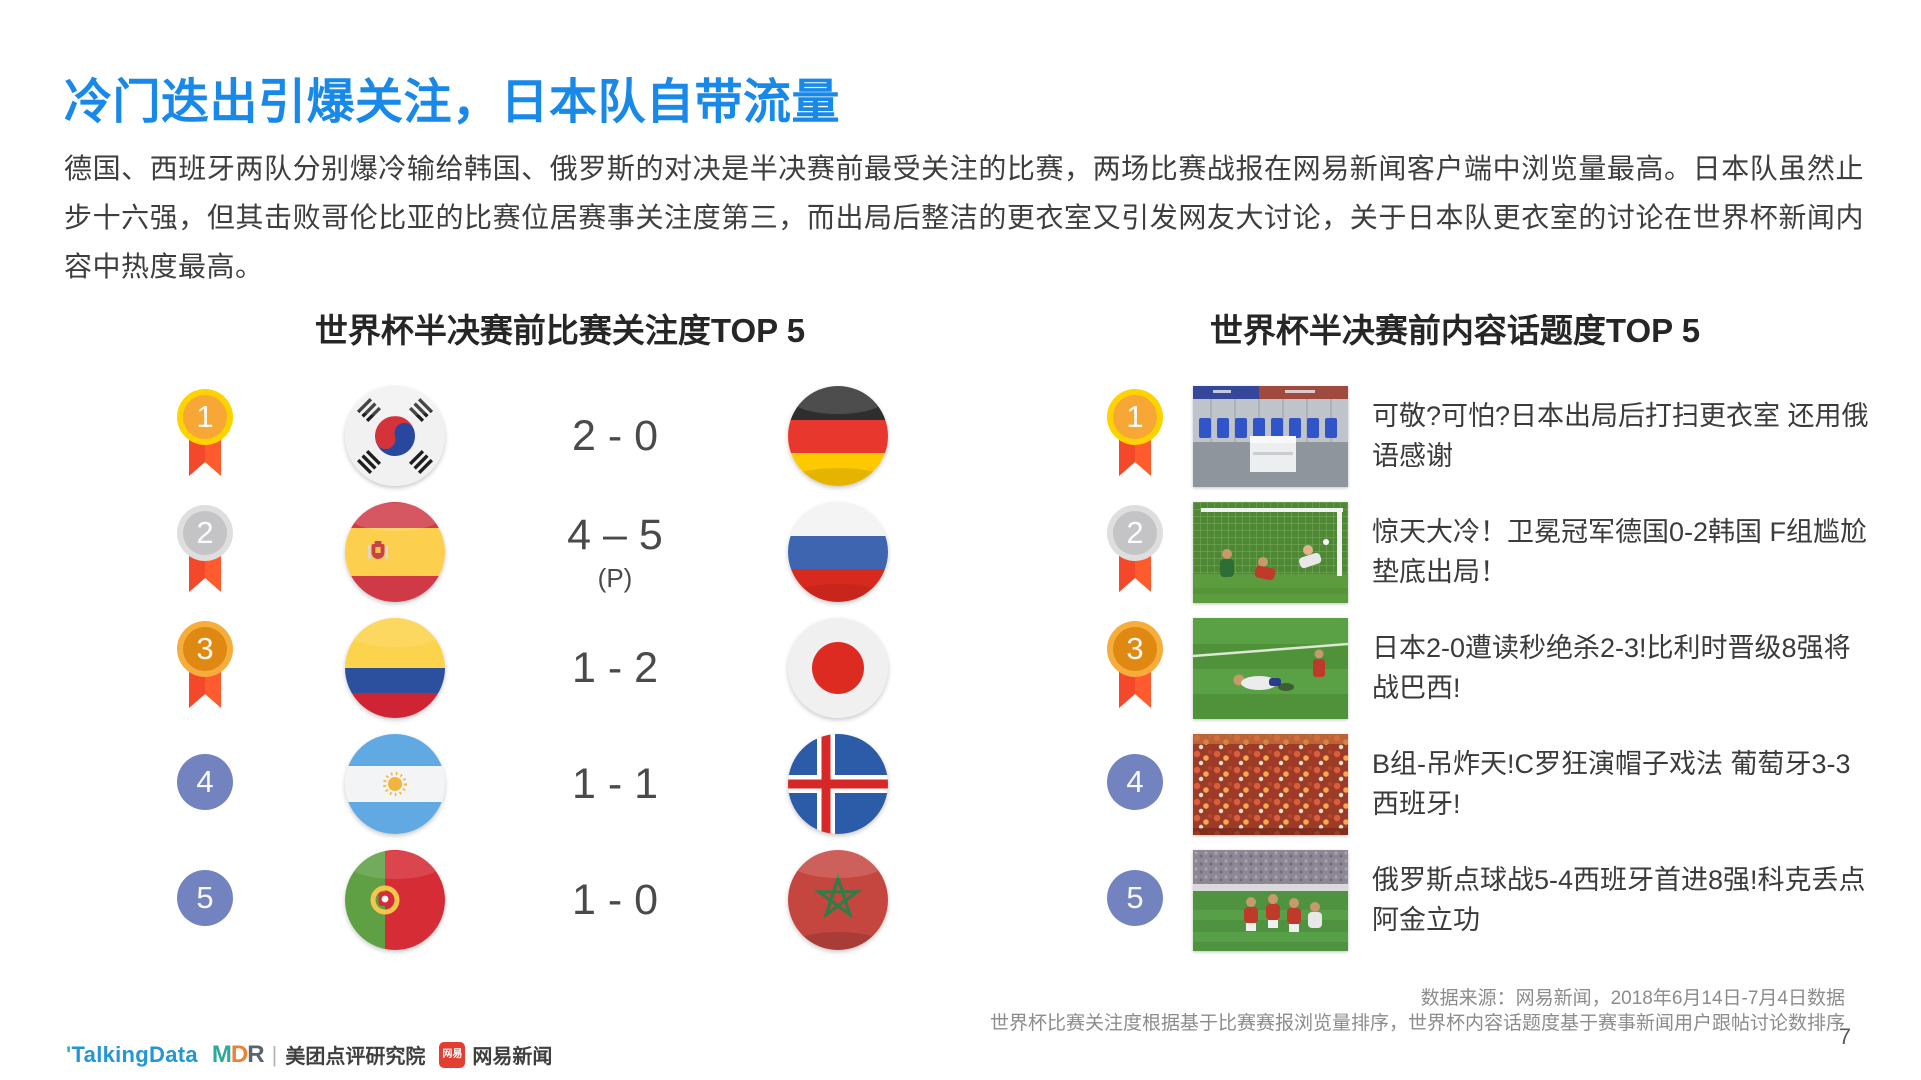 The image size is (1921, 1080). I want to click on japan-belgium-photo, so click(1270, 668).